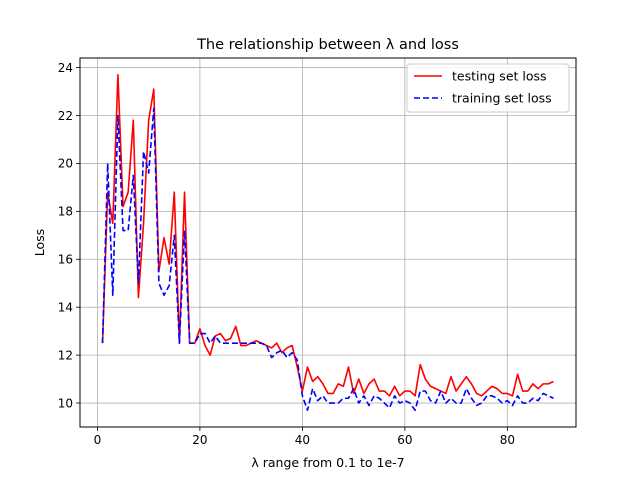  What do you see at coordinates (327, 45) in the screenshot?
I see `chart-title: The relationship between λ and loss` at bounding box center [327, 45].